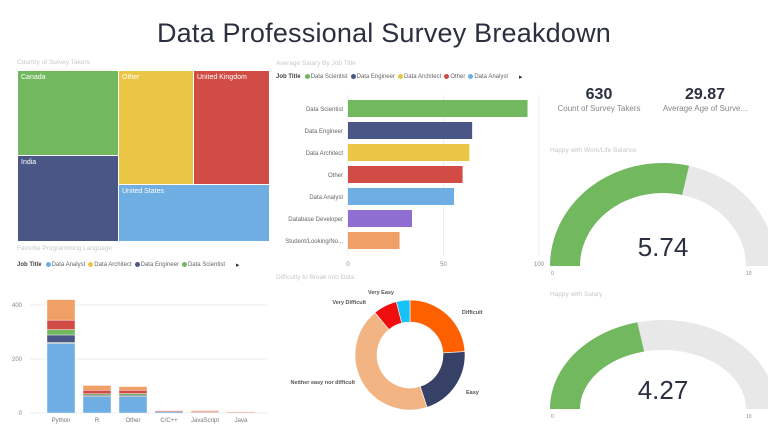 The width and height of the screenshot is (768, 444). Describe the element at coordinates (335, 176) in the screenshot. I see `y-category-label: Other` at that location.